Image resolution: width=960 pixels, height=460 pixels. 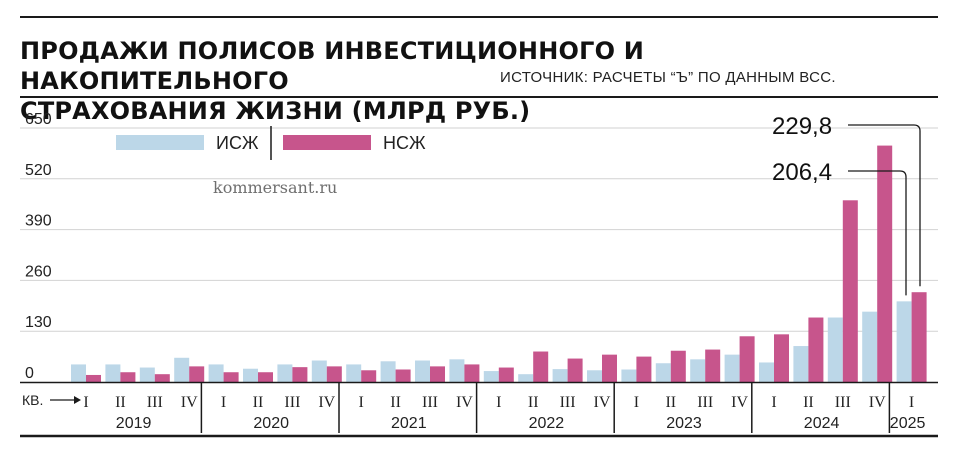 I want to click on legend: ИСЖ НСЖ, so click(x=271, y=143).